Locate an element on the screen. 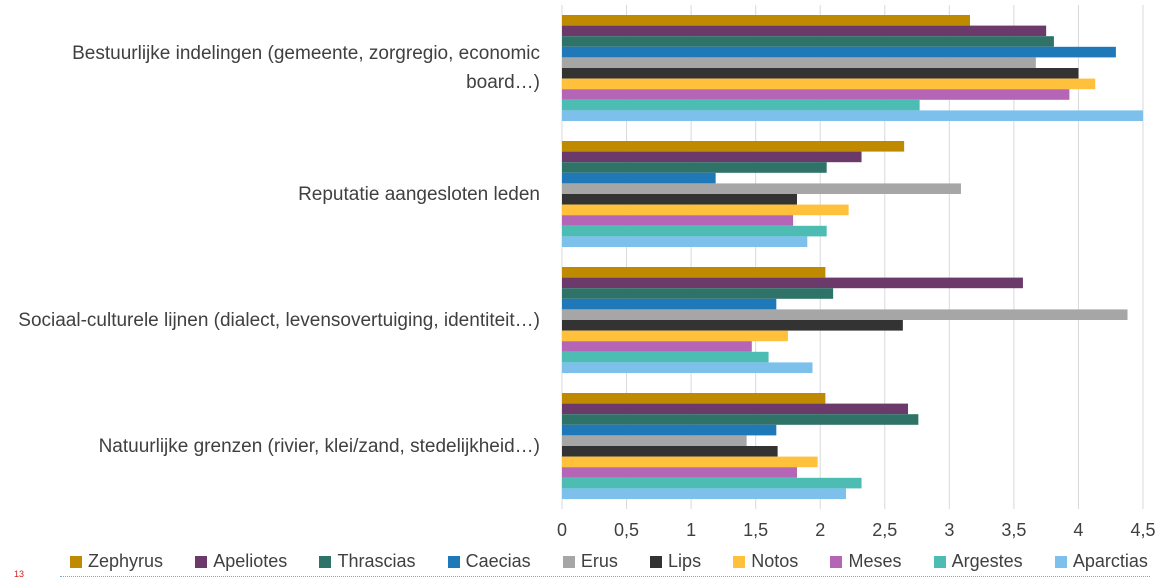 The image size is (1170, 579). legend-item: Notos is located at coordinates (765, 561).